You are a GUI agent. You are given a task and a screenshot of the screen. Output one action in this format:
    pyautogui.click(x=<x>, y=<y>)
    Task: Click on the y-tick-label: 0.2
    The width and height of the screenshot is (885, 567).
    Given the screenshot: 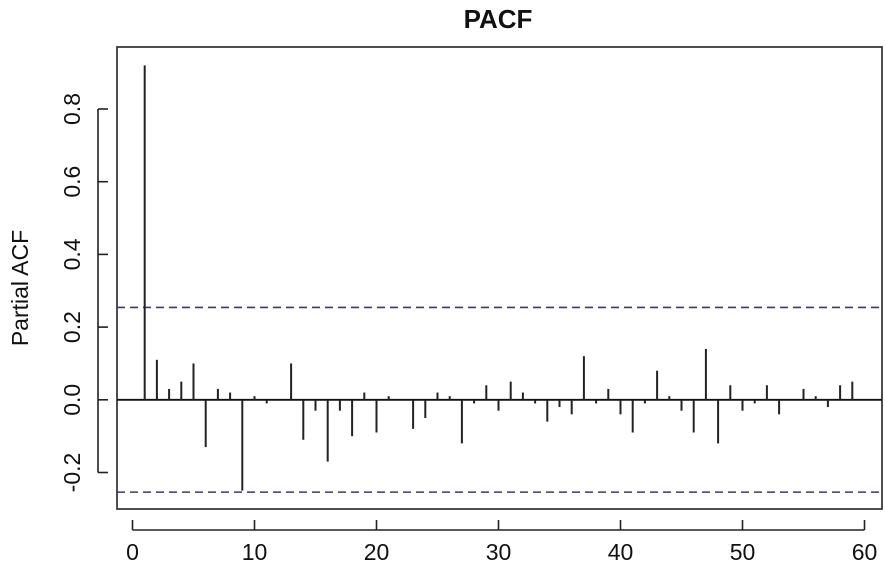 What is the action you would take?
    pyautogui.click(x=72, y=327)
    